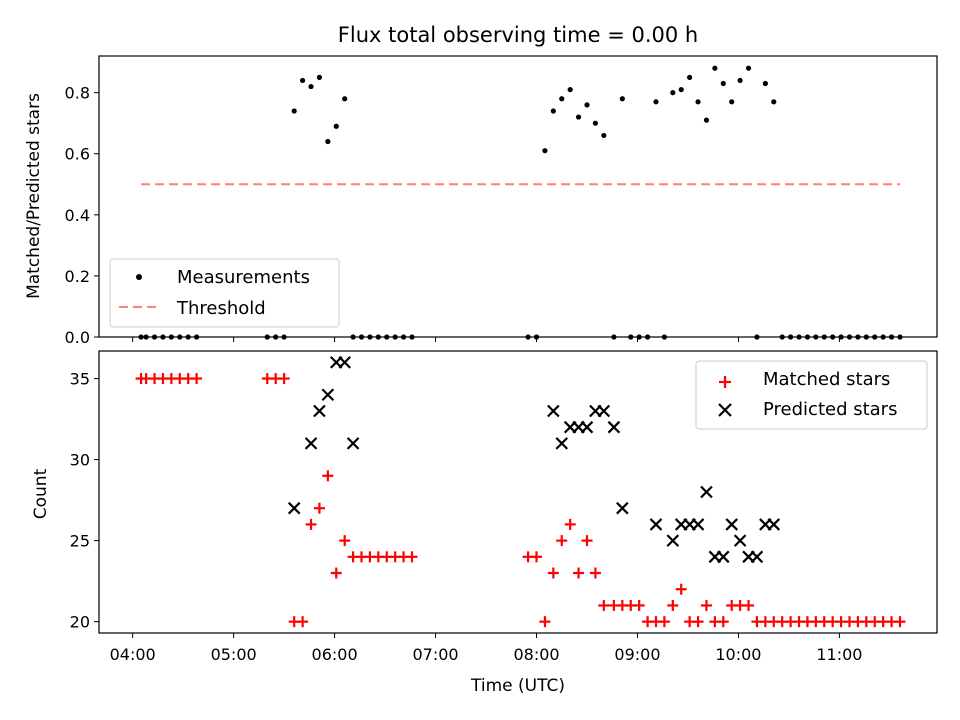  What do you see at coordinates (839, 654) in the screenshot?
I see `x-tick-label: 11:00` at bounding box center [839, 654].